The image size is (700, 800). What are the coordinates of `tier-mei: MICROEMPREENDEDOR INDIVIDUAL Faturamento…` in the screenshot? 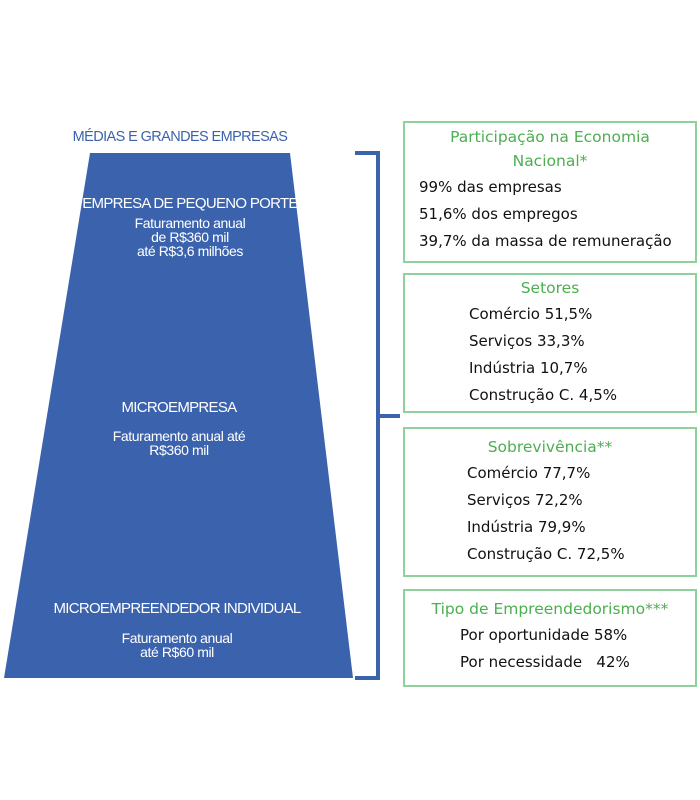 It's located at (177, 629).